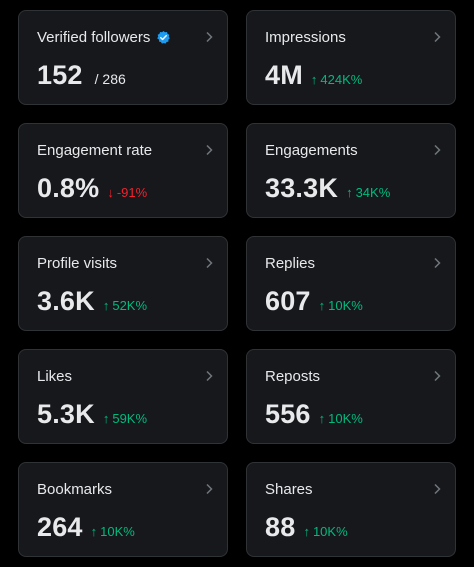 This screenshot has height=567, width=474. Describe the element at coordinates (164, 37) in the screenshot. I see `verified-badge-icon` at that location.